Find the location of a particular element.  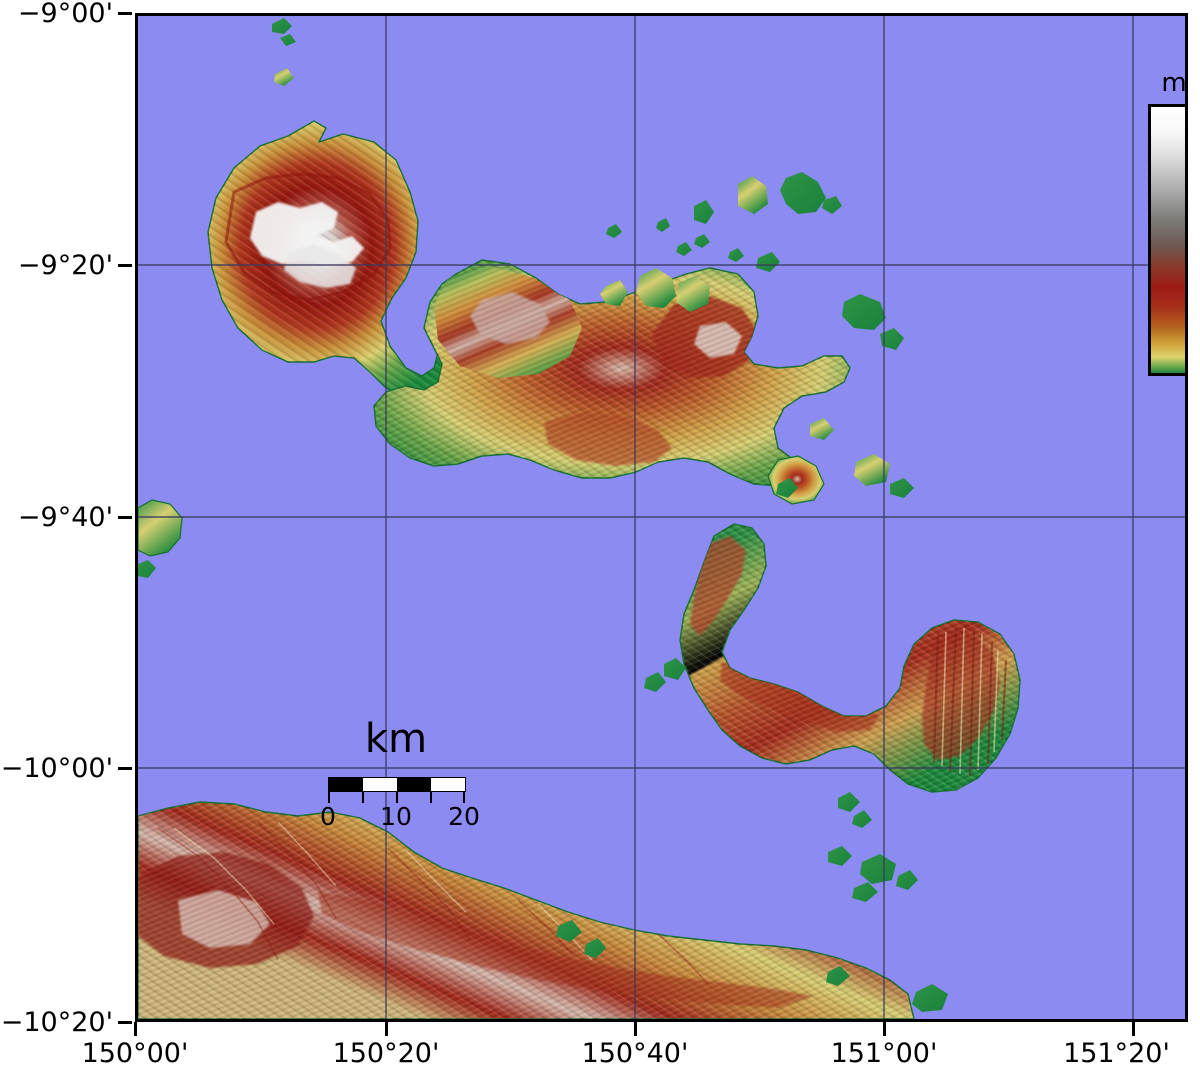

colorbar-gradient is located at coordinates (1168, 240).